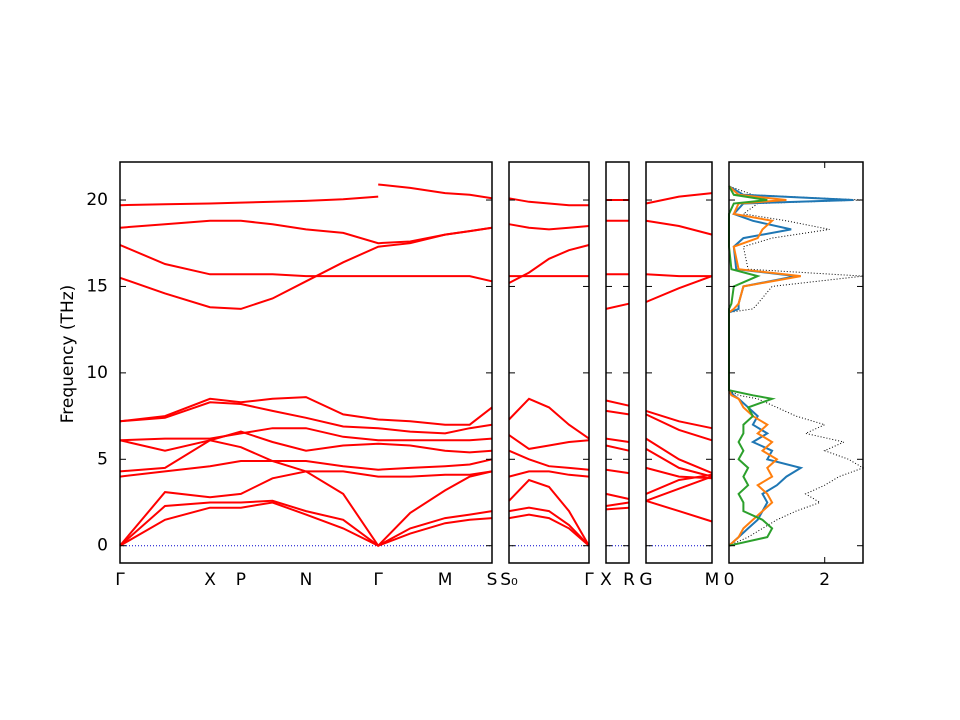 The width and height of the screenshot is (960, 720). What do you see at coordinates (492, 580) in the screenshot?
I see `x-tick-label: S` at bounding box center [492, 580].